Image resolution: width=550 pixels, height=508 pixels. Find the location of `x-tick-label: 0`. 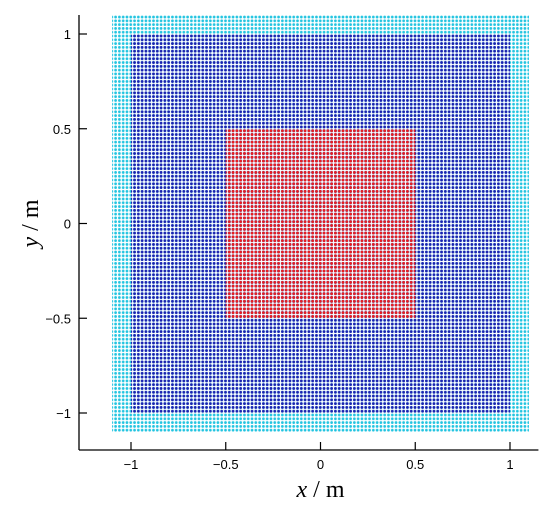

x-tick-label: 0 is located at coordinates (320, 464).